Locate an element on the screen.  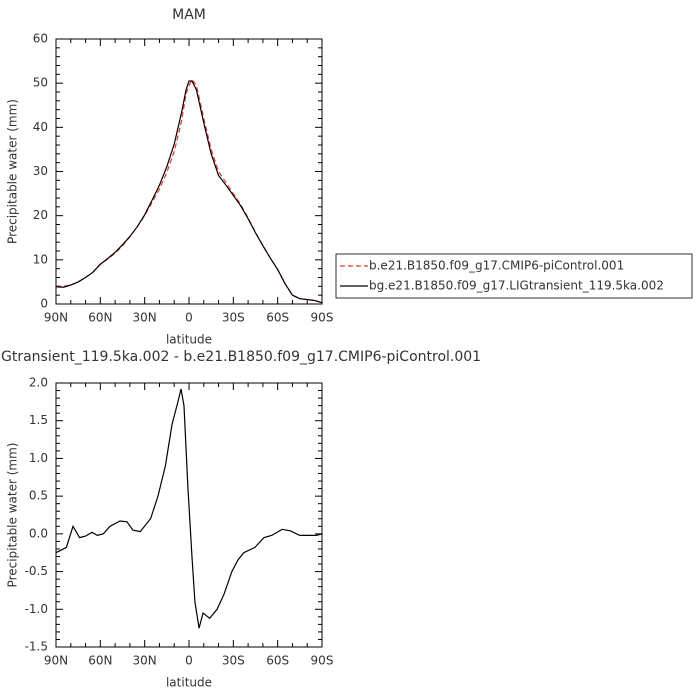
y-tick-label: 30 is located at coordinates (40, 171).